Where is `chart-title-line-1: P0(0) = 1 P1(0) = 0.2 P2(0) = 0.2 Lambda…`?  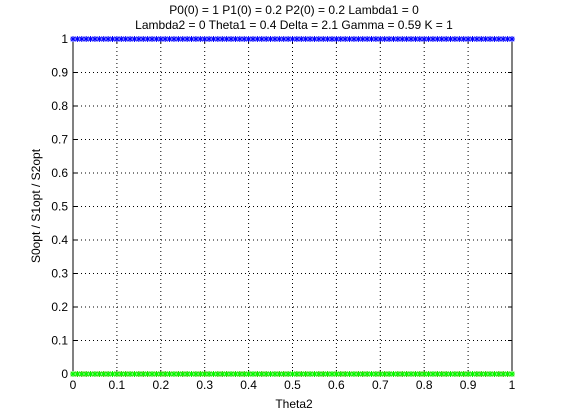 chart-title-line-1: P0(0) = 1 P1(0) = 0.2 P2(0) = 0.2 Lambda… is located at coordinates (294, 10).